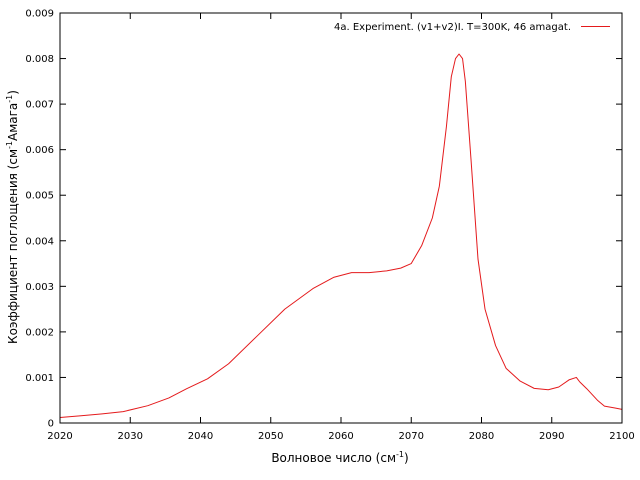  What do you see at coordinates (9, 99) in the screenshot?
I see `y-axis-label-sup2: -1` at bounding box center [9, 99].